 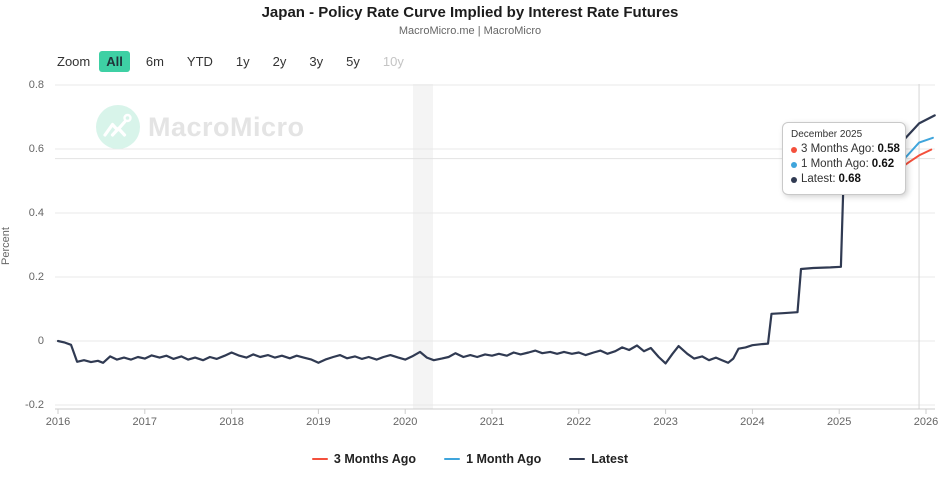 I want to click on tooltip-series-value: 0.58, so click(x=888, y=149).